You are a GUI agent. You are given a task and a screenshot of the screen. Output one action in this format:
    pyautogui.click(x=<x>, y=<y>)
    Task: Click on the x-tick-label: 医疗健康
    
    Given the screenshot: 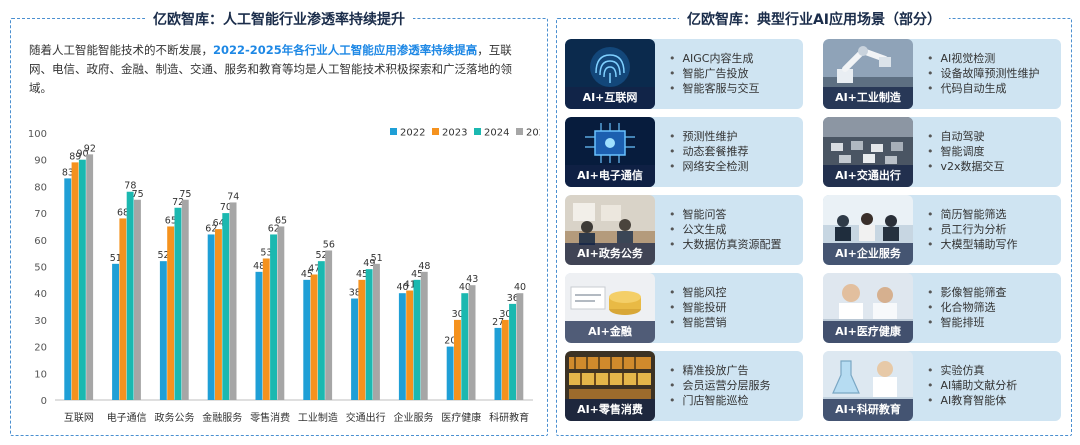 What is the action you would take?
    pyautogui.click(x=461, y=417)
    